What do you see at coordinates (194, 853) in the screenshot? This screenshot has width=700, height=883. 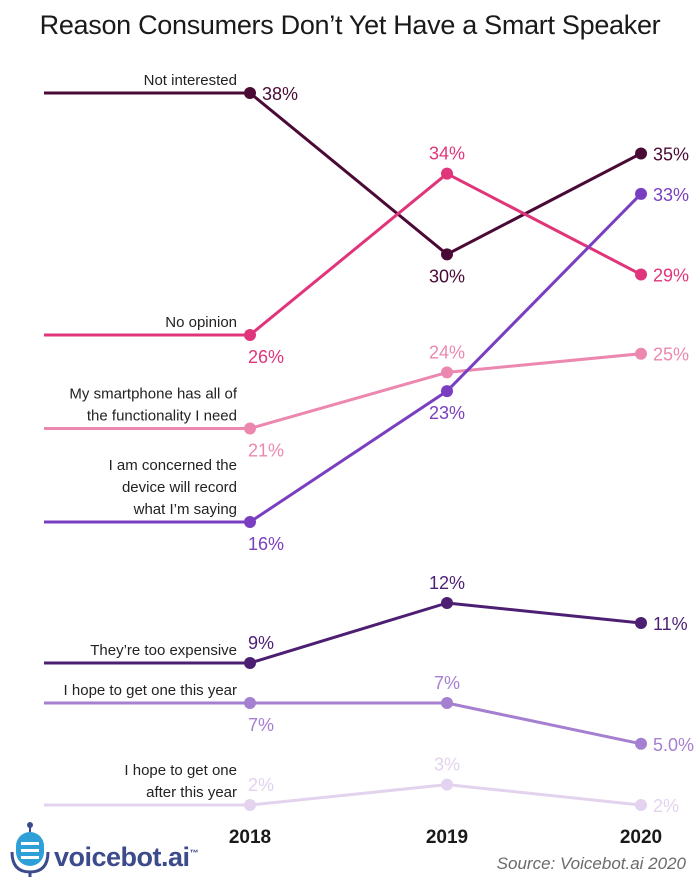 I see `brand-trademark: ™` at bounding box center [194, 853].